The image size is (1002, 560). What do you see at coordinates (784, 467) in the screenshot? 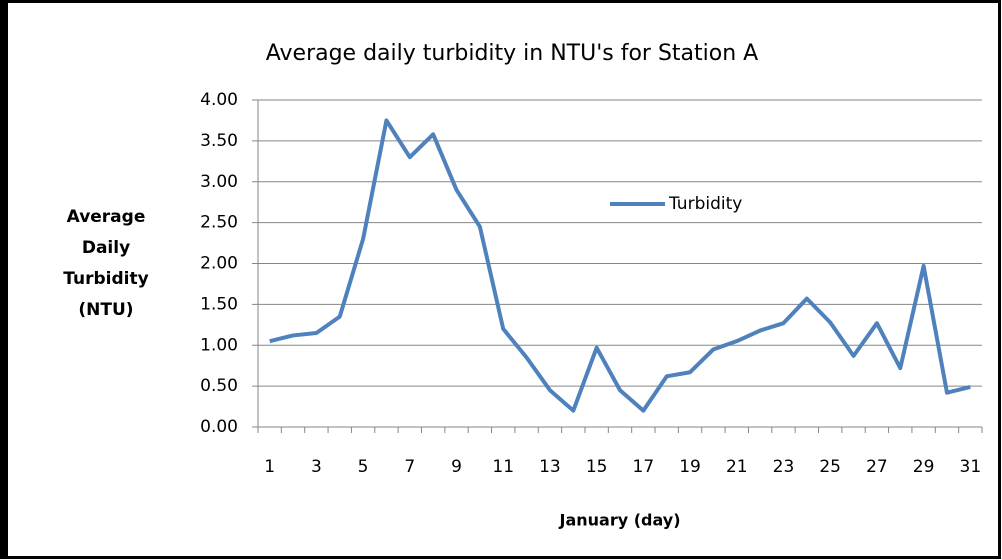
I see `x-tick-label: 23` at bounding box center [784, 467].